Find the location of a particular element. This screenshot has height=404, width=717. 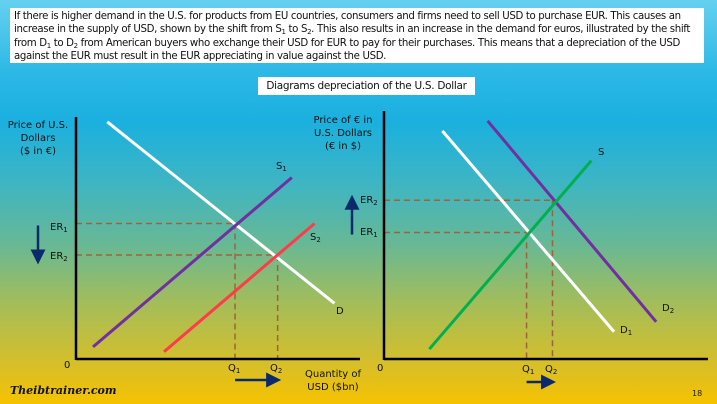

right-q1-label: Q1 is located at coordinates (528, 369).